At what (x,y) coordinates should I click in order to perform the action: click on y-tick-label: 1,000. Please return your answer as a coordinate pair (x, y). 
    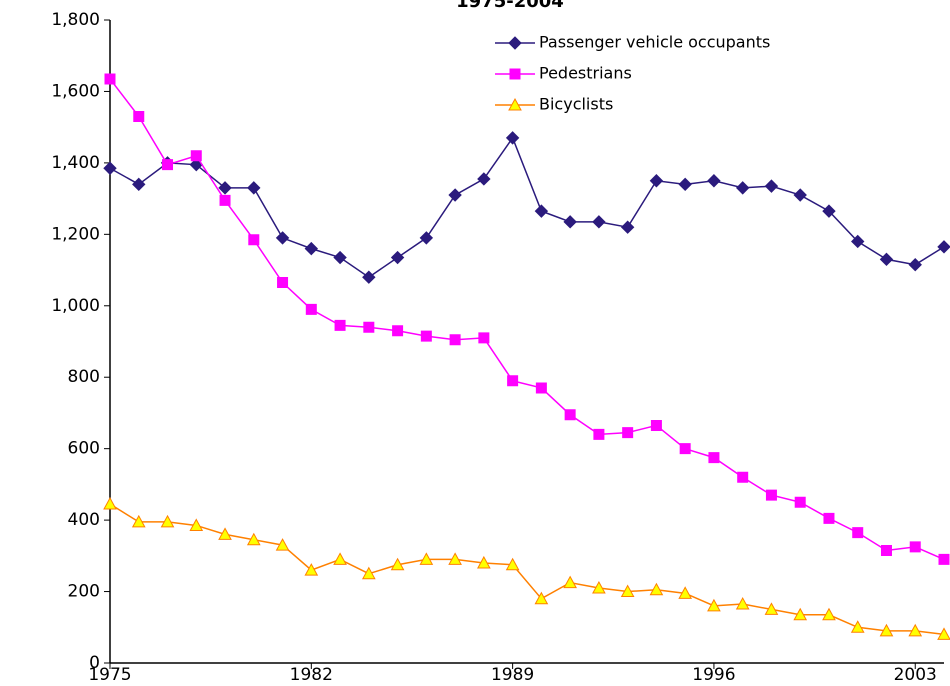
    Looking at the image, I should click on (75, 306).